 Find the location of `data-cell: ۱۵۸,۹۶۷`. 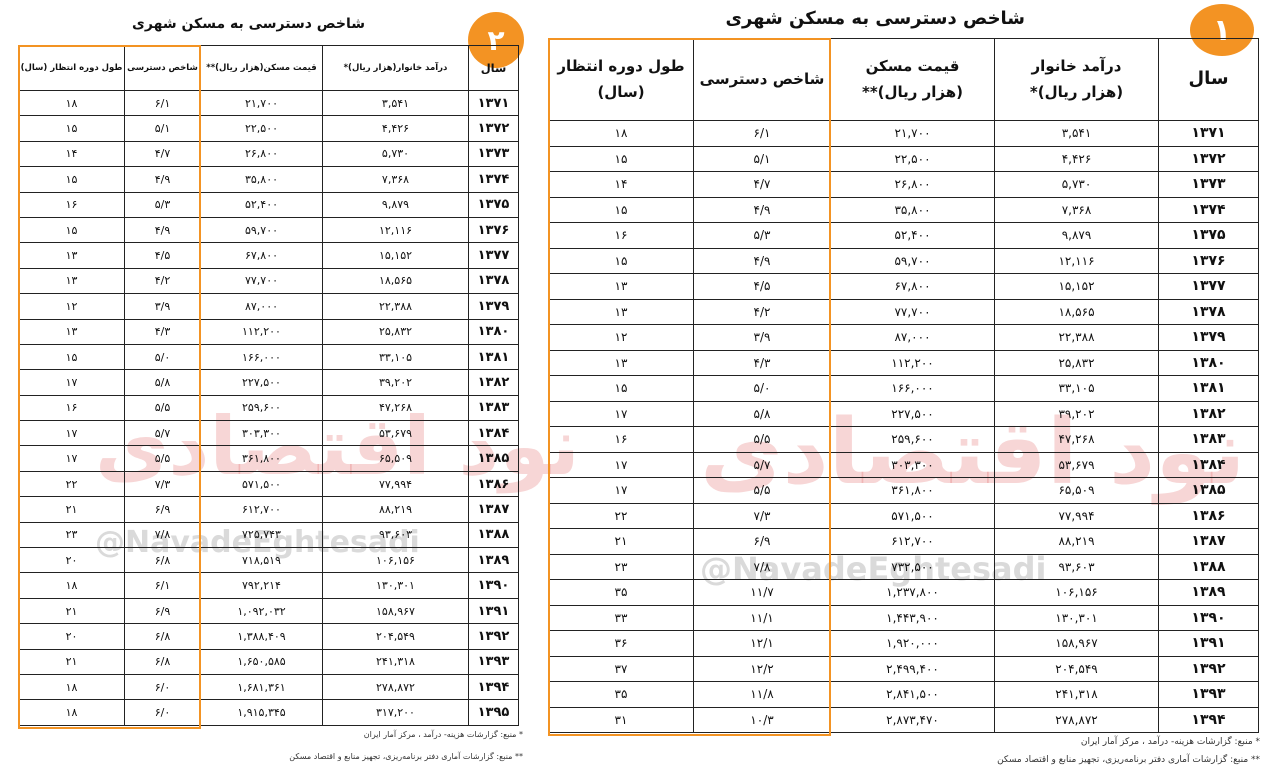

data-cell: ۱۵۸,۹۶۷ is located at coordinates (395, 611).